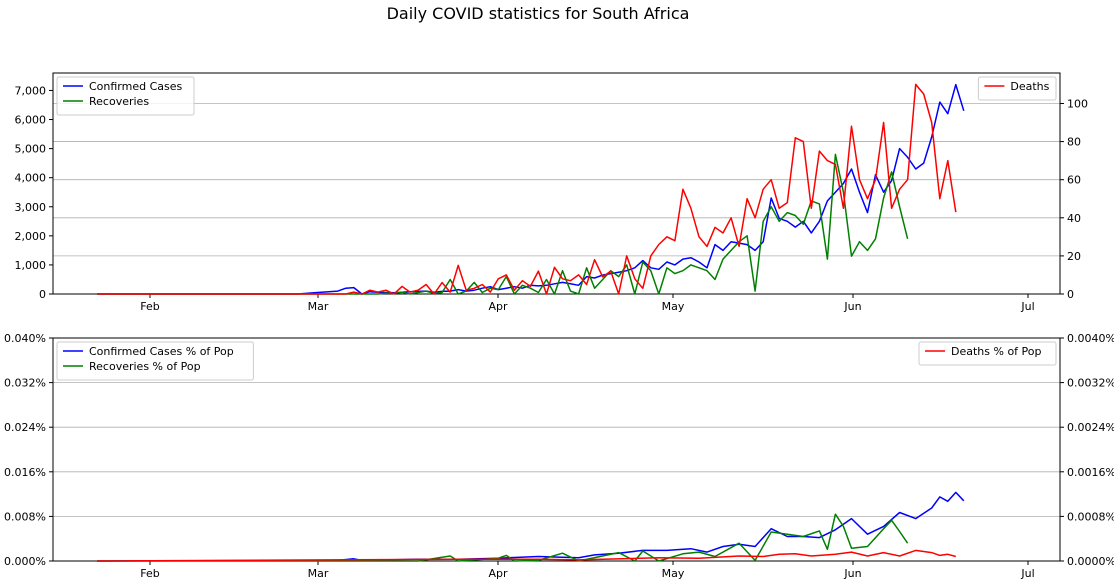 This screenshot has height=585, width=1114. Describe the element at coordinates (119, 101) in the screenshot. I see `legend-label: Recoveries` at that location.